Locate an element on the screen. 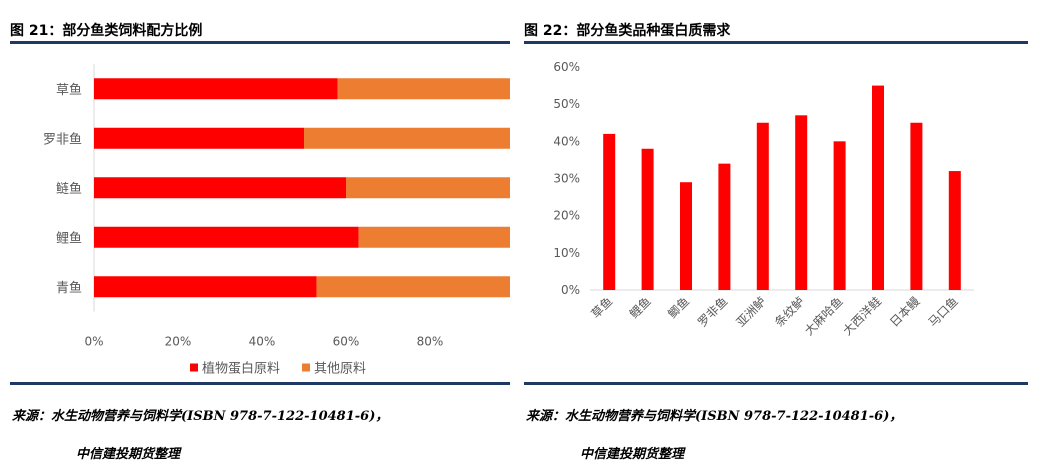 This screenshot has height=469, width=1049. x-tick-label: 60% is located at coordinates (346, 342).